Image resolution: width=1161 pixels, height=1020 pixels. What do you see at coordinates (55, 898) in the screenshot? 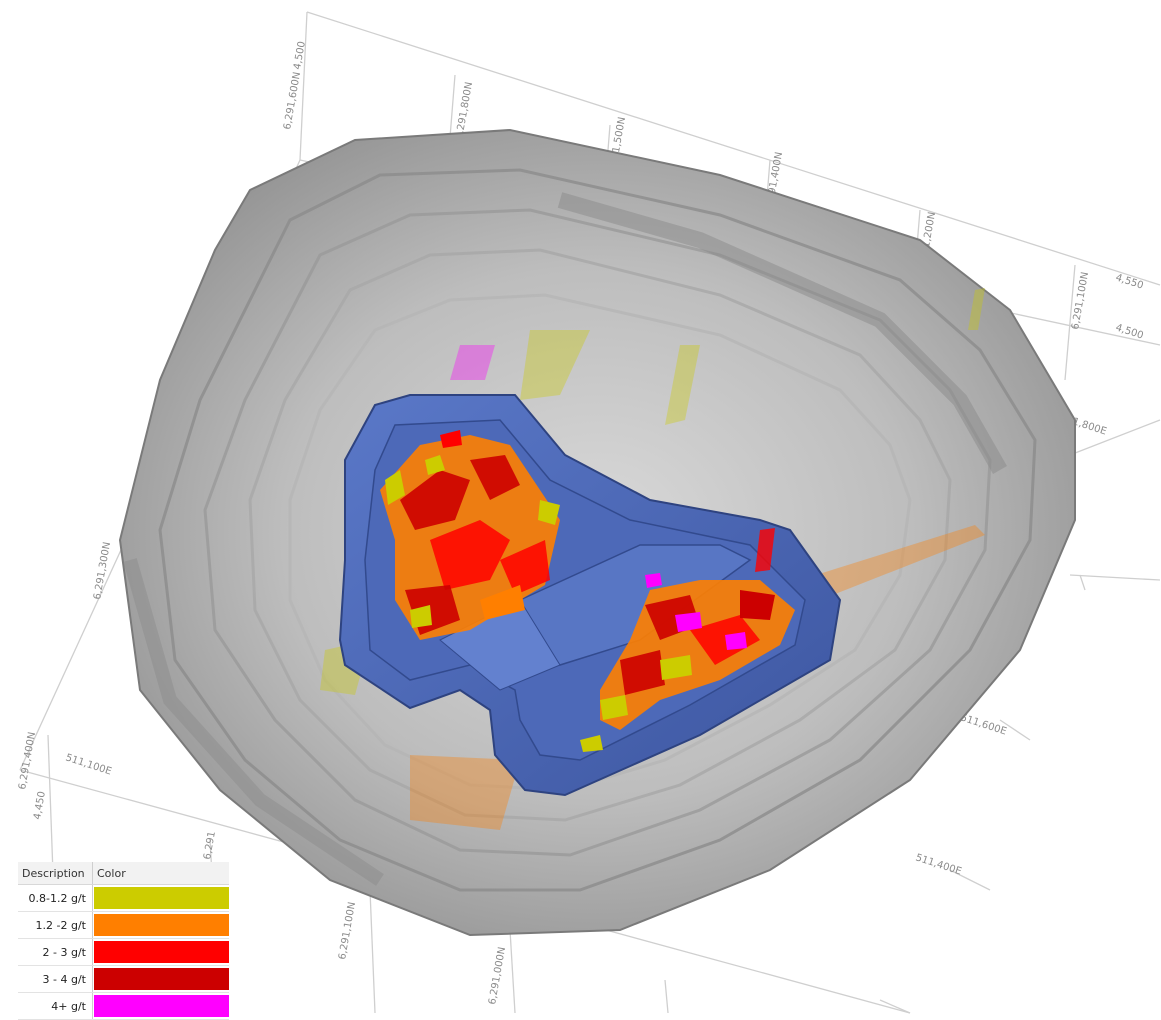
I see `legend-row-label: 0.8-1.2 g/t` at bounding box center [55, 898].